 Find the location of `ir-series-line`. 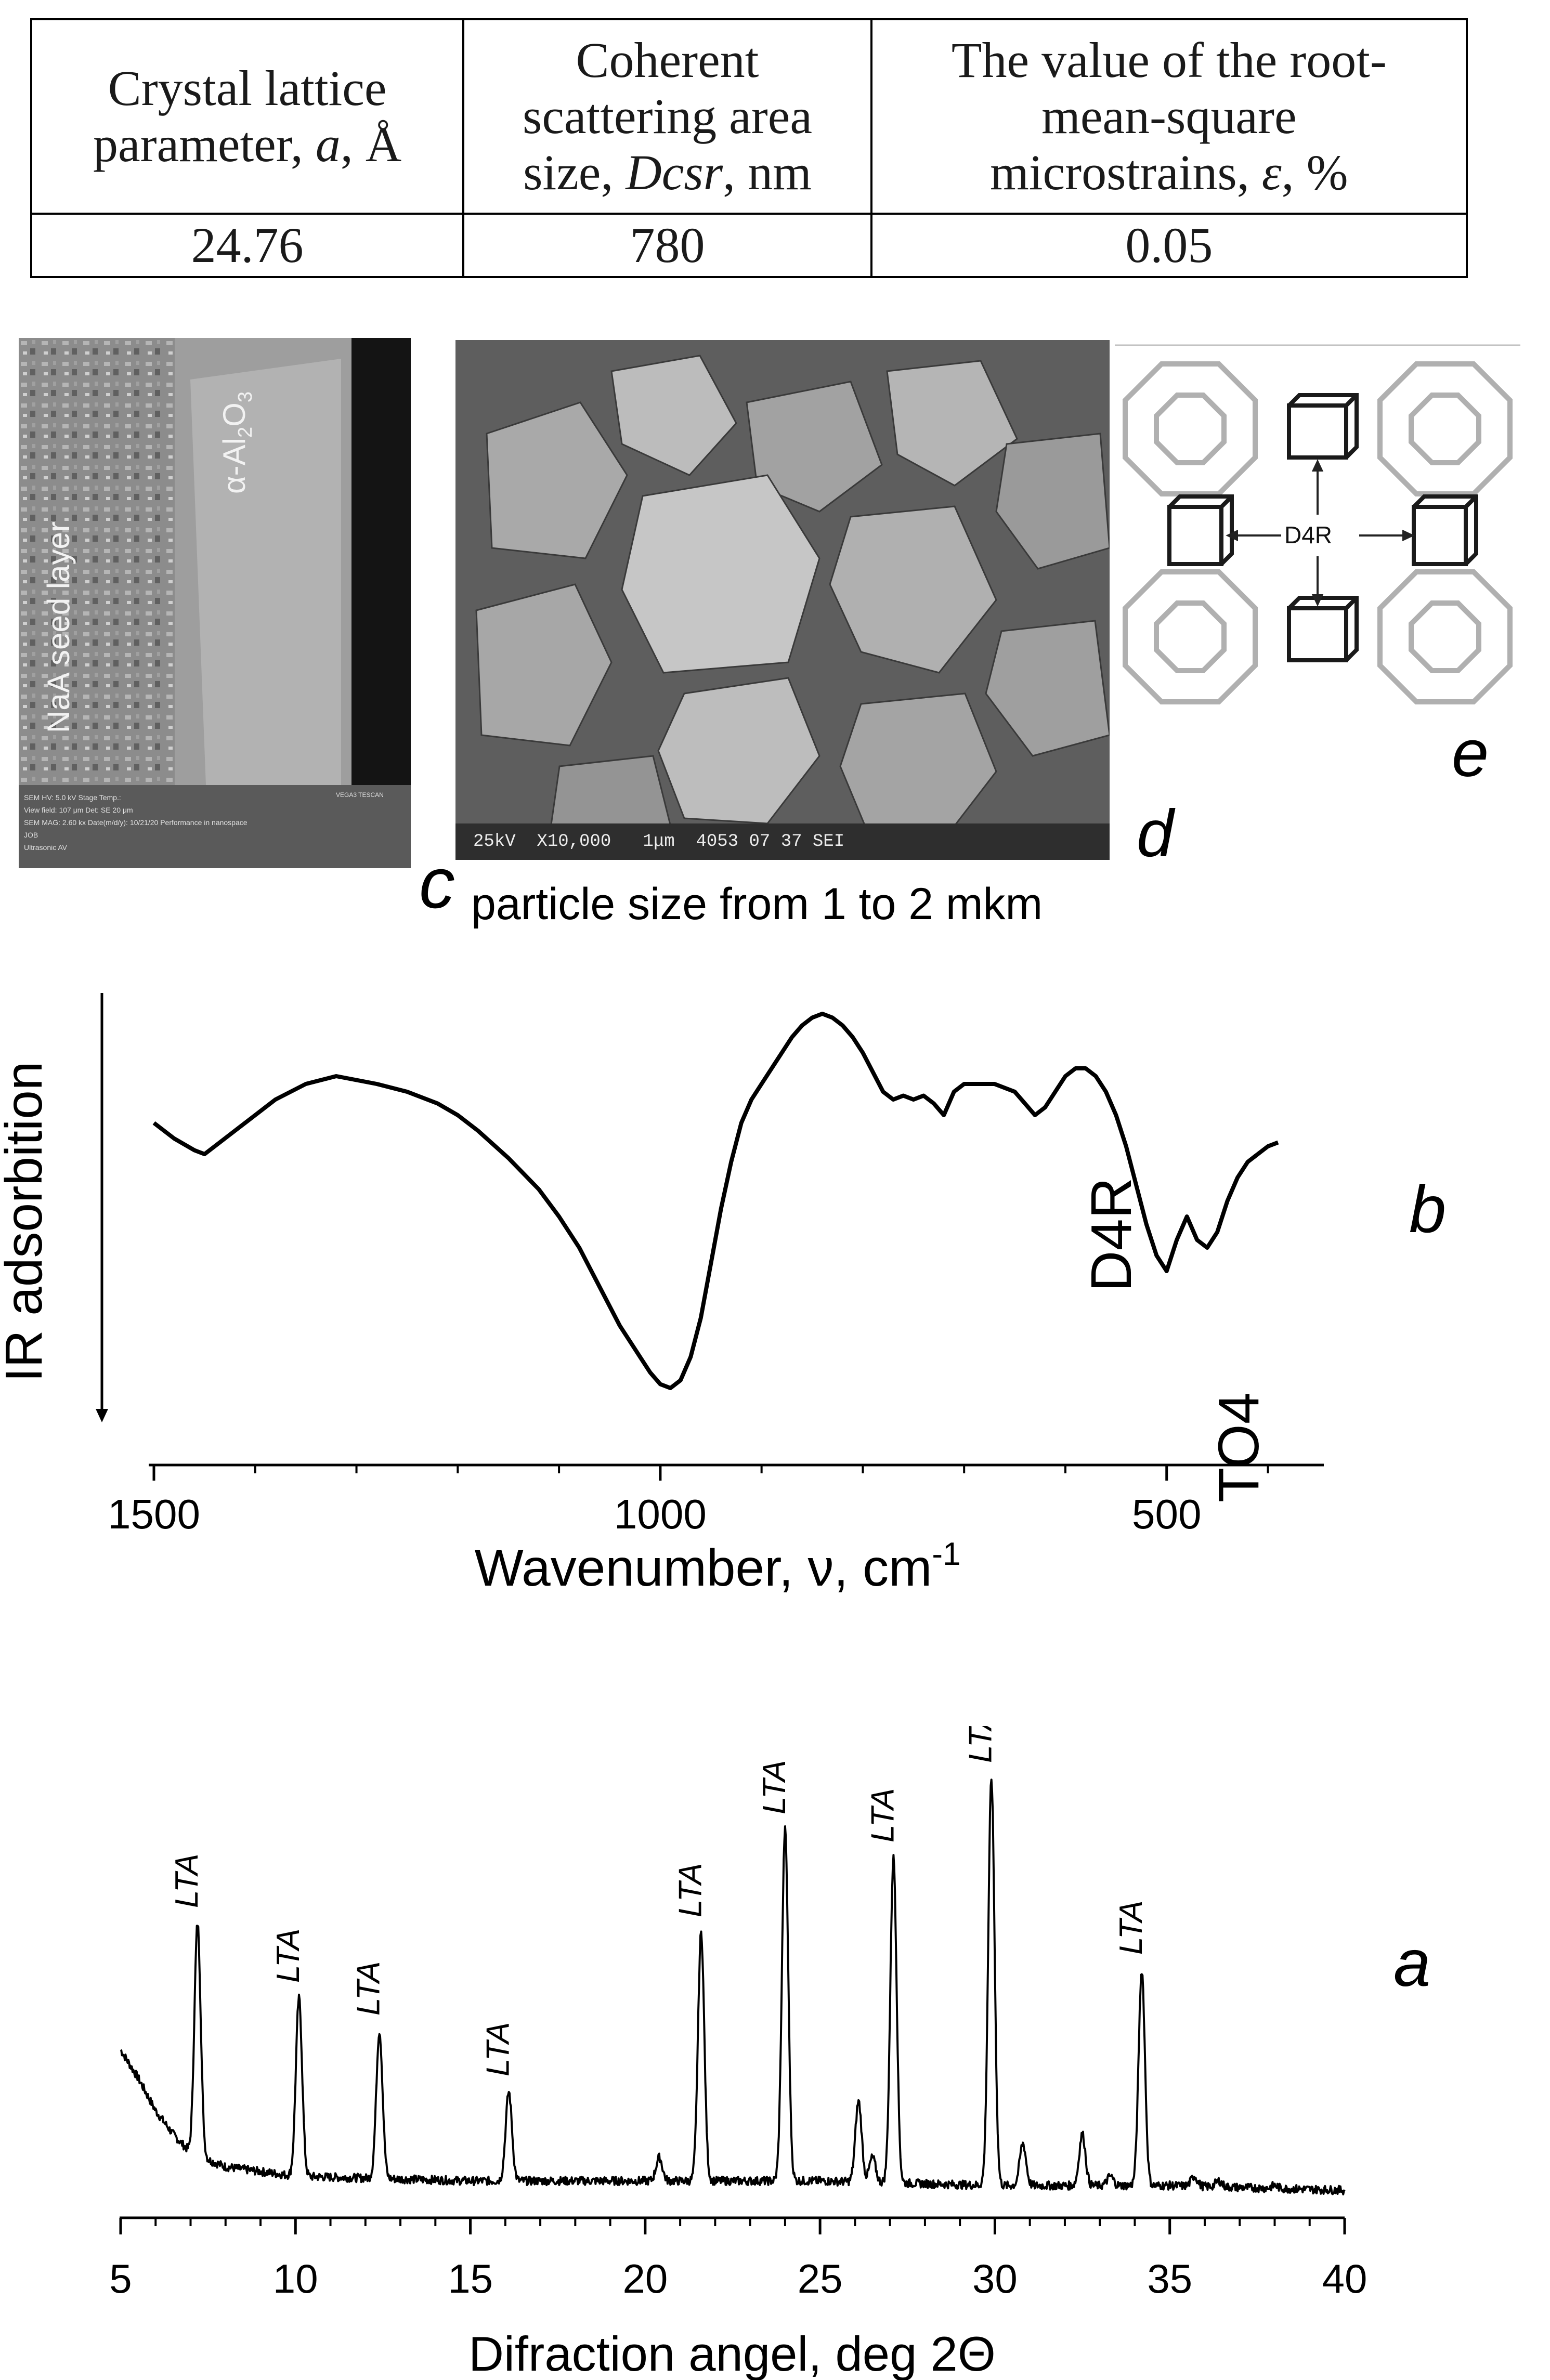

ir-series-line is located at coordinates (715, 1201).